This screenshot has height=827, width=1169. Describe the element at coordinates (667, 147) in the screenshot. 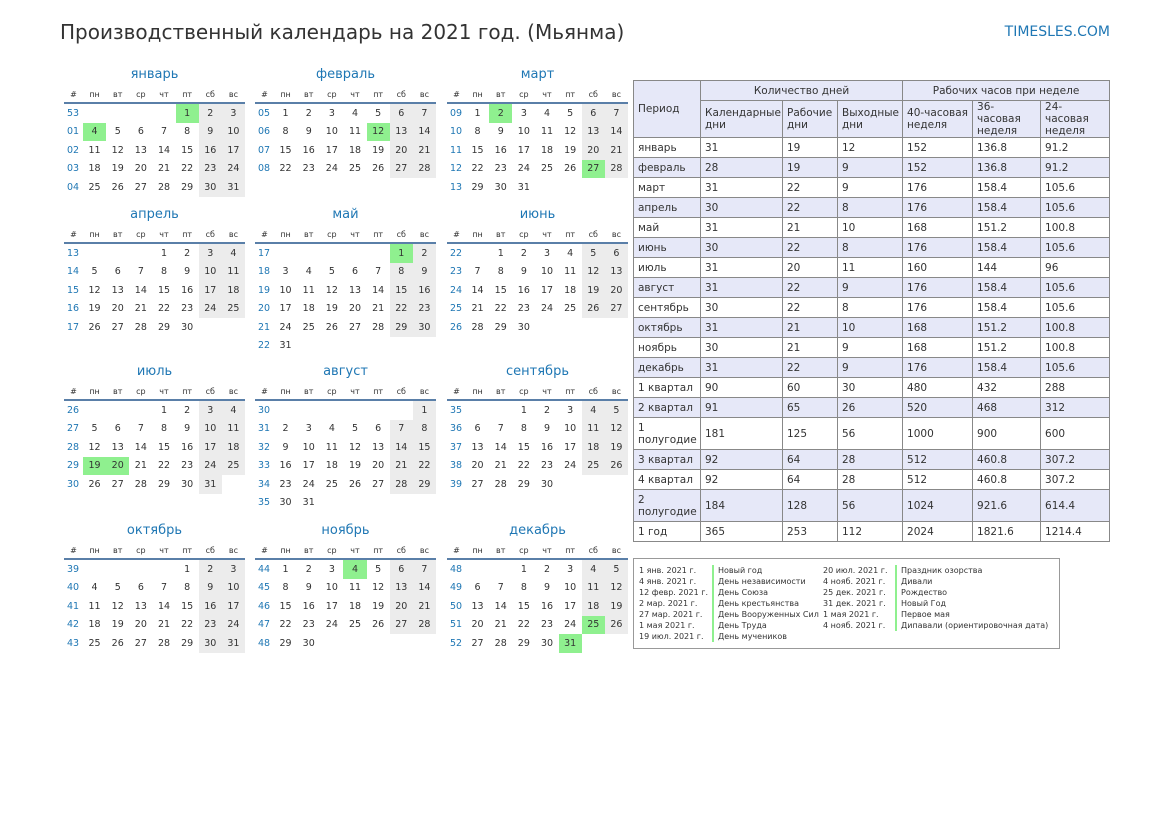

I see `period-label: январь` at that location.